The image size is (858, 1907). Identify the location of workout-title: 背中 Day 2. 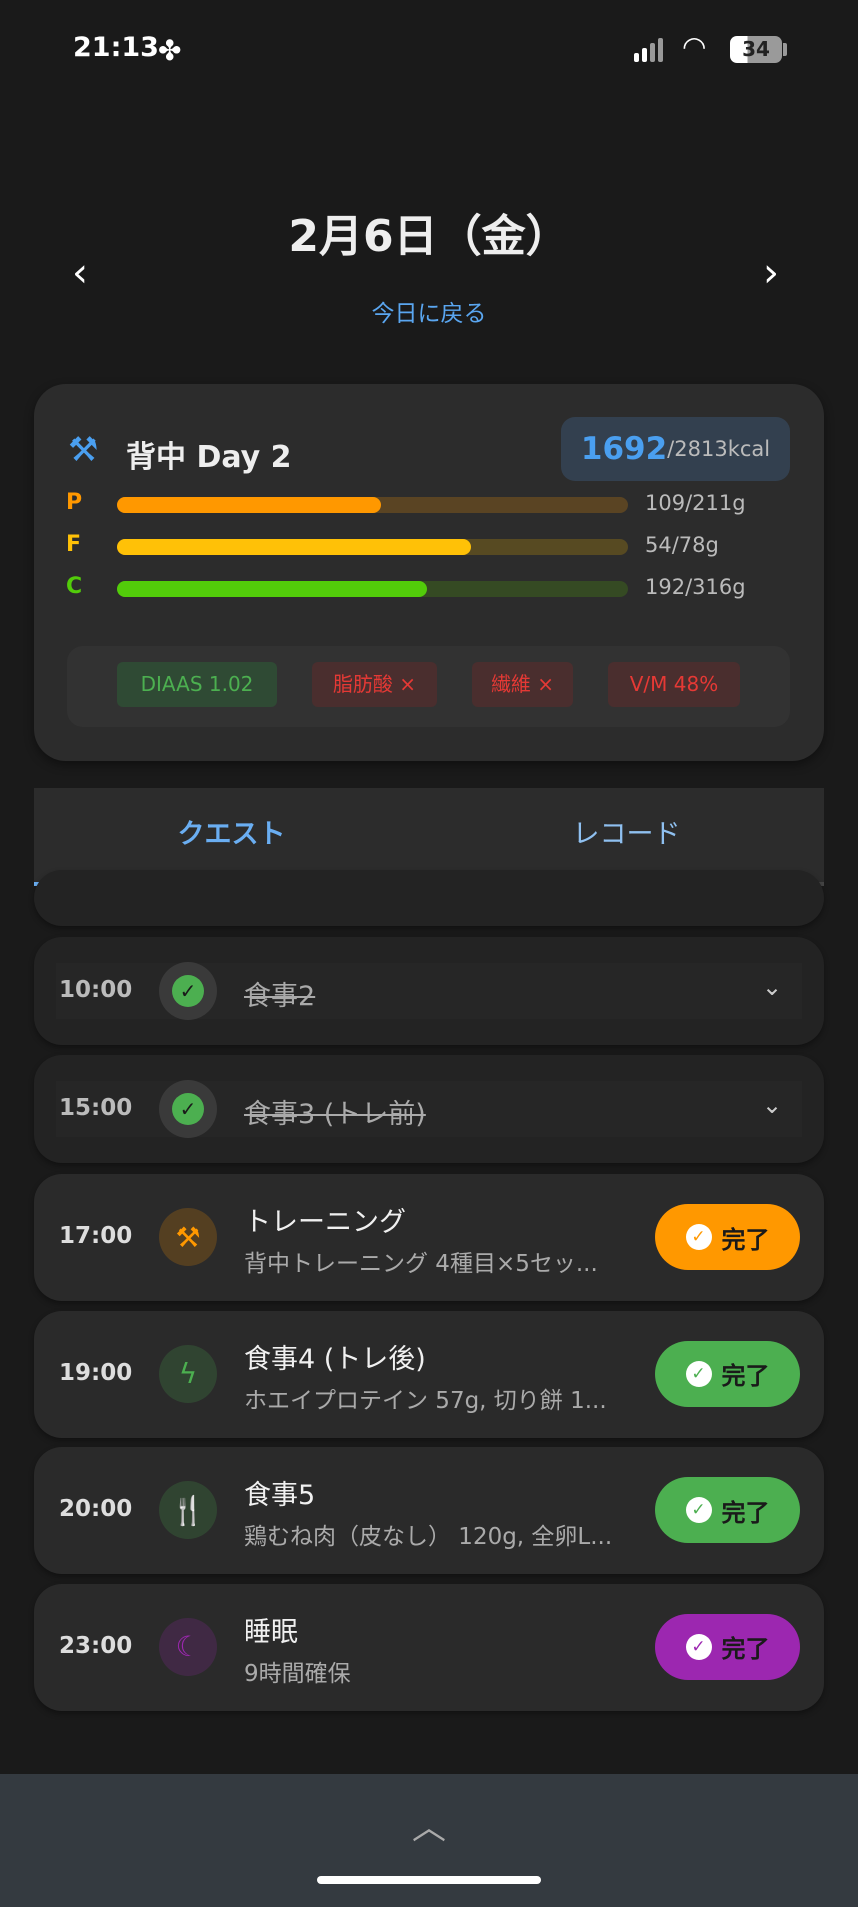
(209, 457).